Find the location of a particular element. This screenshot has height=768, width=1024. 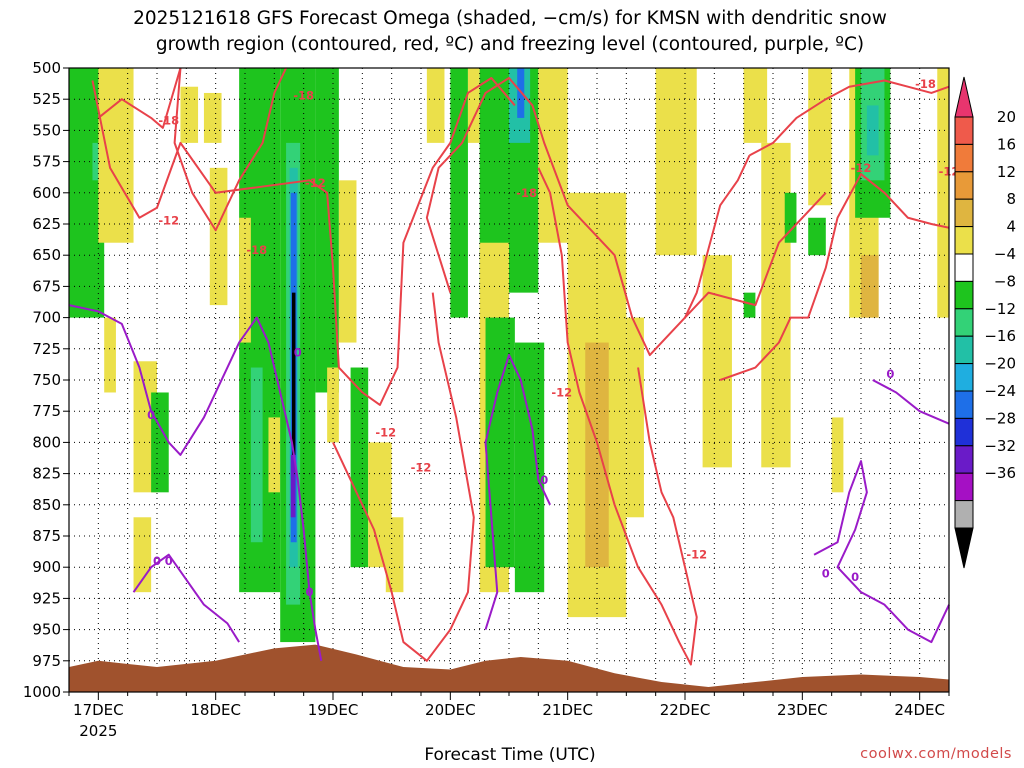

y-tick-label-925: 925 is located at coordinates (46, 598).